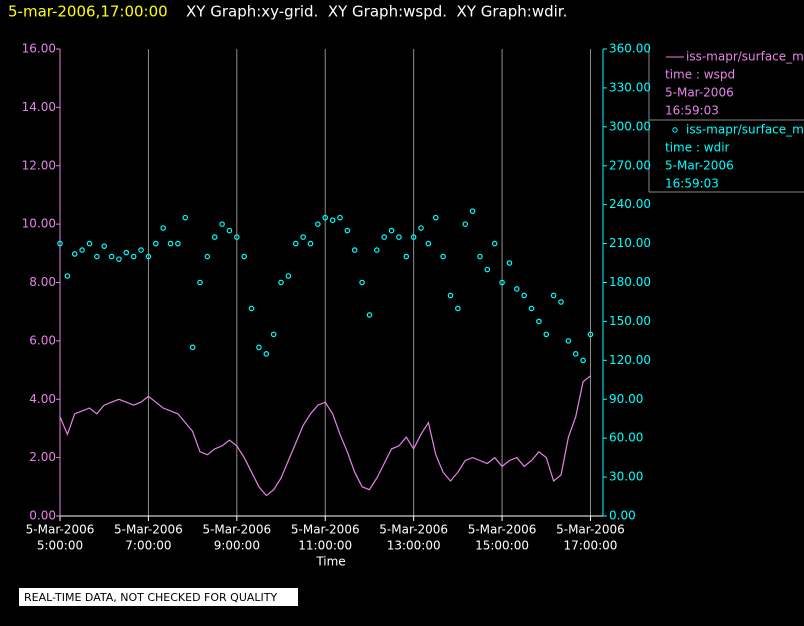  I want to click on chart-title: 5-mar-2006,17:00:00, so click(88, 12).